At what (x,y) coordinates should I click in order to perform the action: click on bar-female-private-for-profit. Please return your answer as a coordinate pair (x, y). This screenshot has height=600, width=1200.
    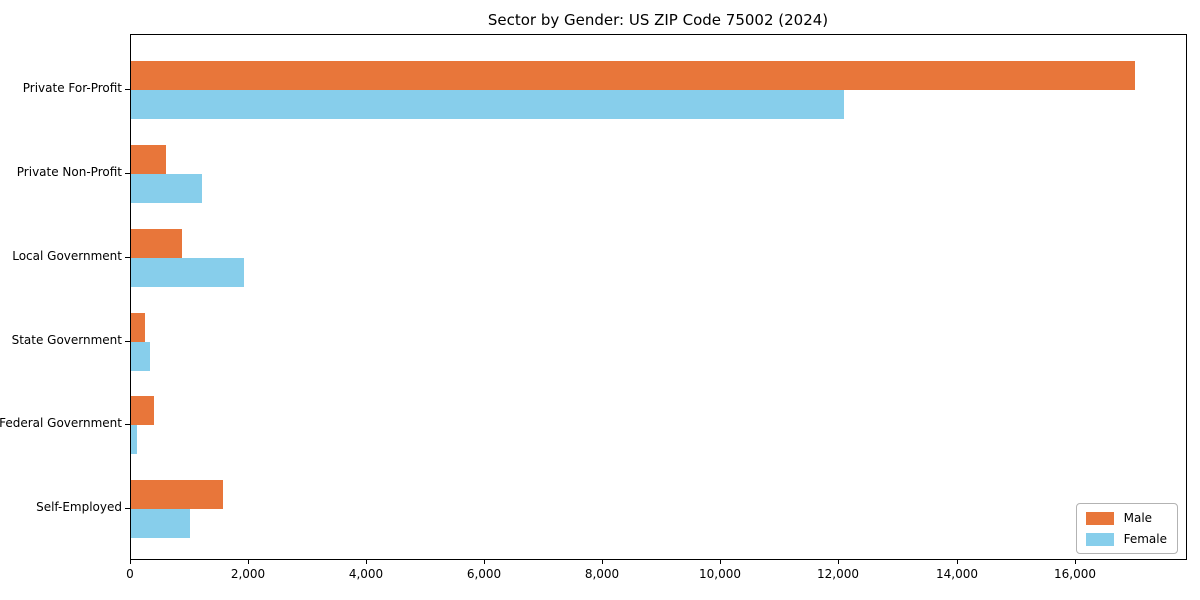
    Looking at the image, I should click on (488, 105).